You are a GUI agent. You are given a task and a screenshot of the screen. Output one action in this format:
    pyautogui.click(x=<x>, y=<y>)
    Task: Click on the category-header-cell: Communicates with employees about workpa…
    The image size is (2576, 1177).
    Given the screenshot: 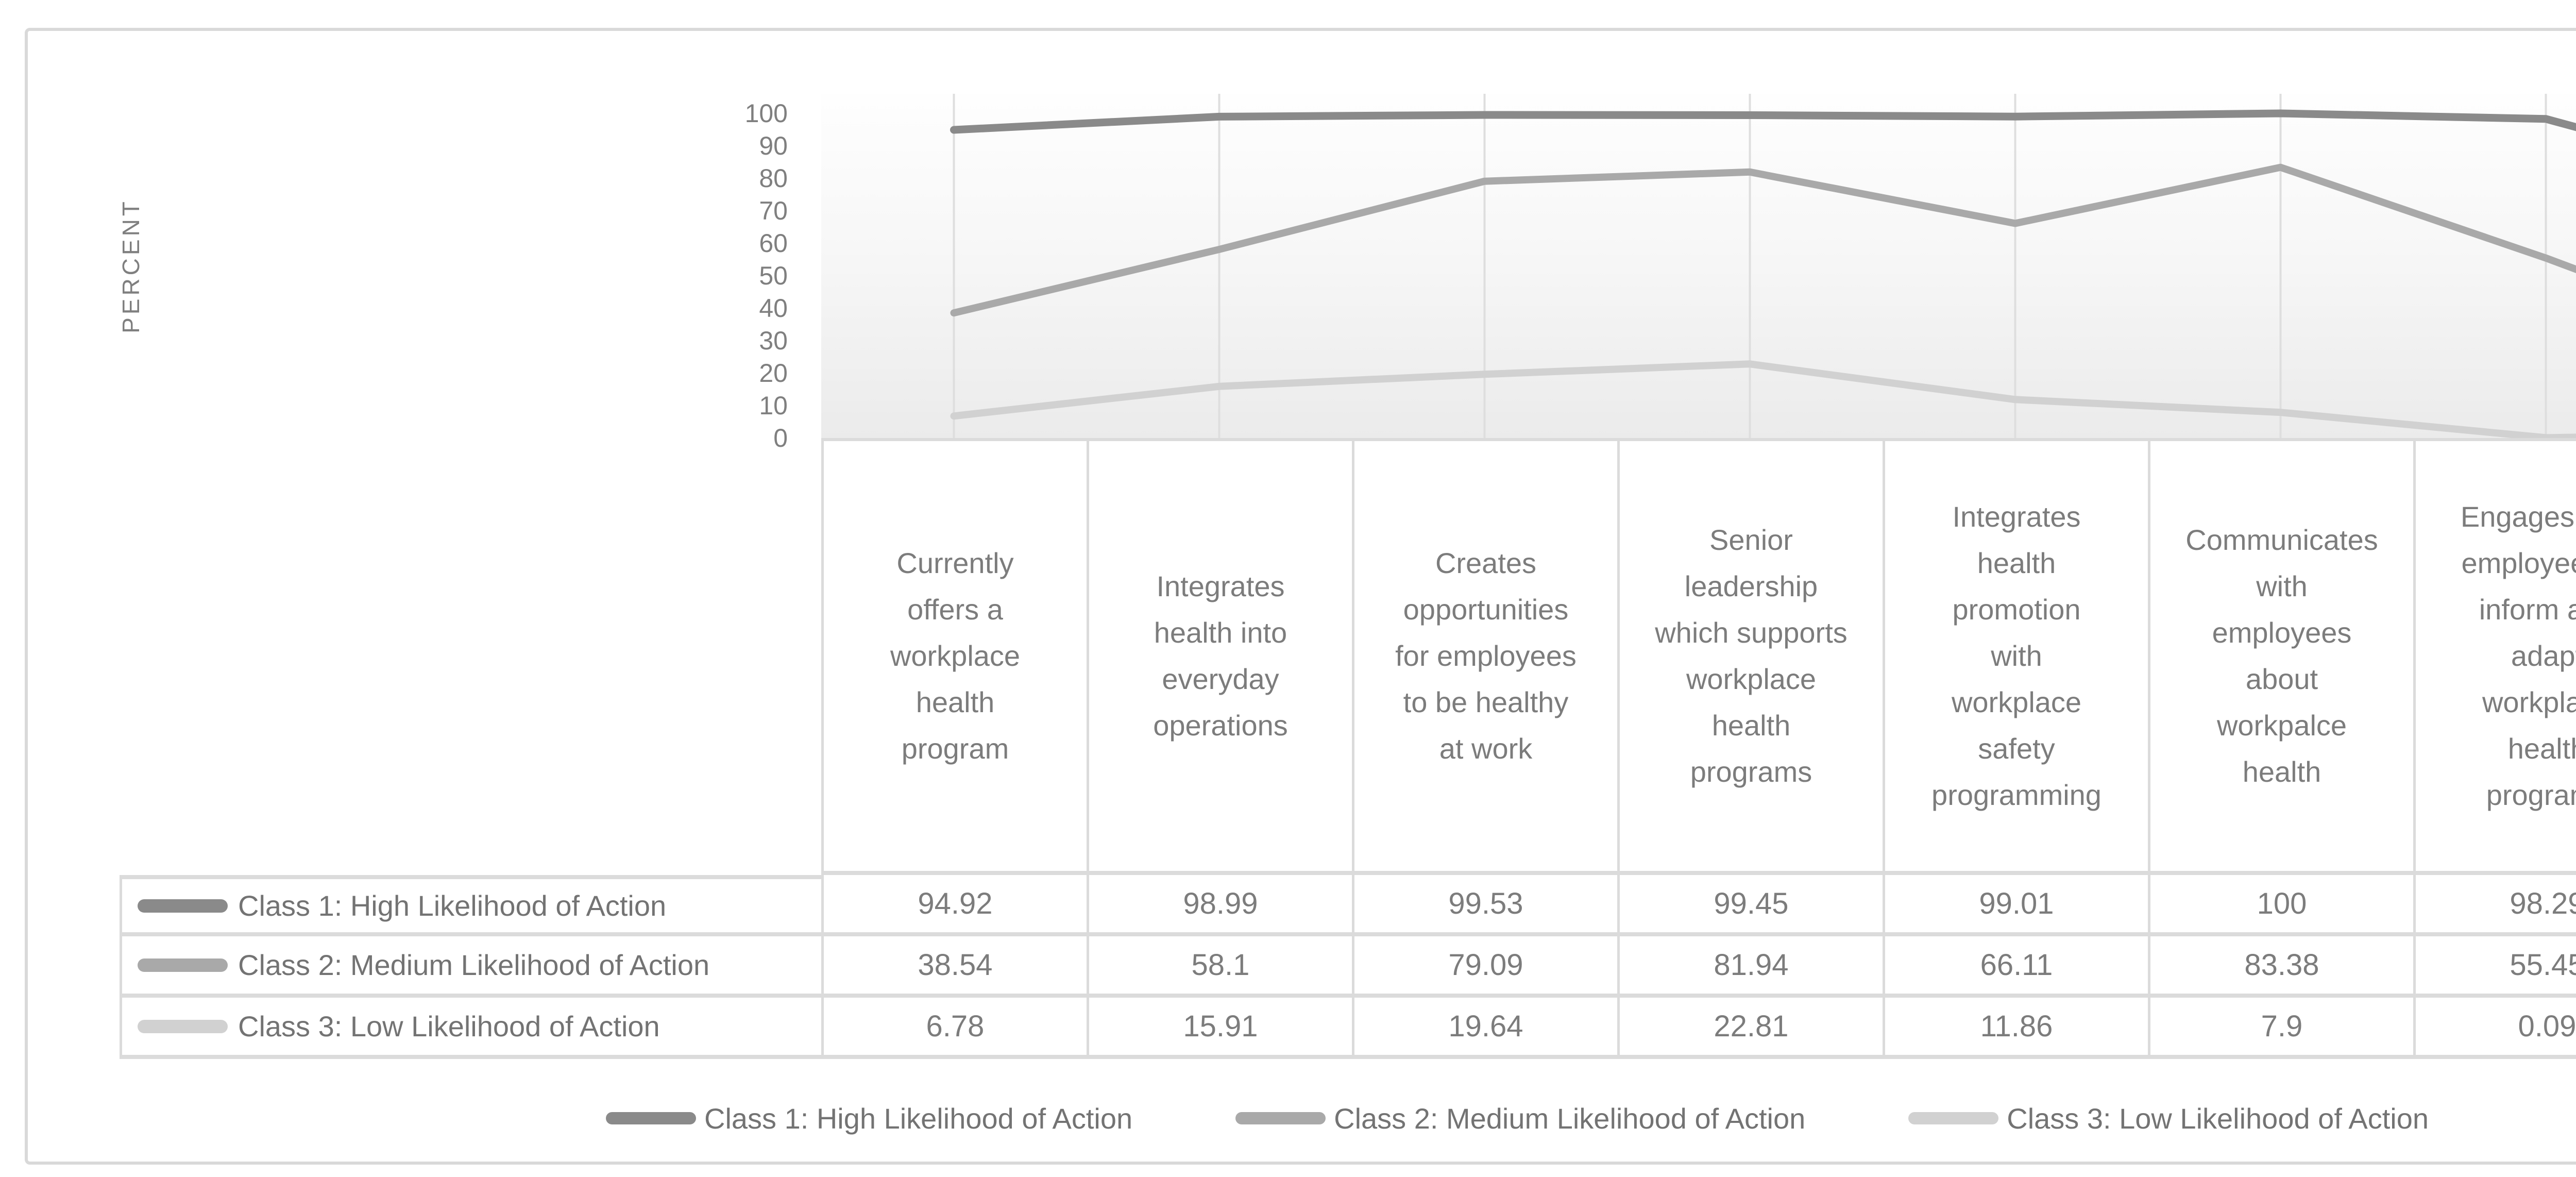 What is the action you would take?
    pyautogui.click(x=2280, y=657)
    